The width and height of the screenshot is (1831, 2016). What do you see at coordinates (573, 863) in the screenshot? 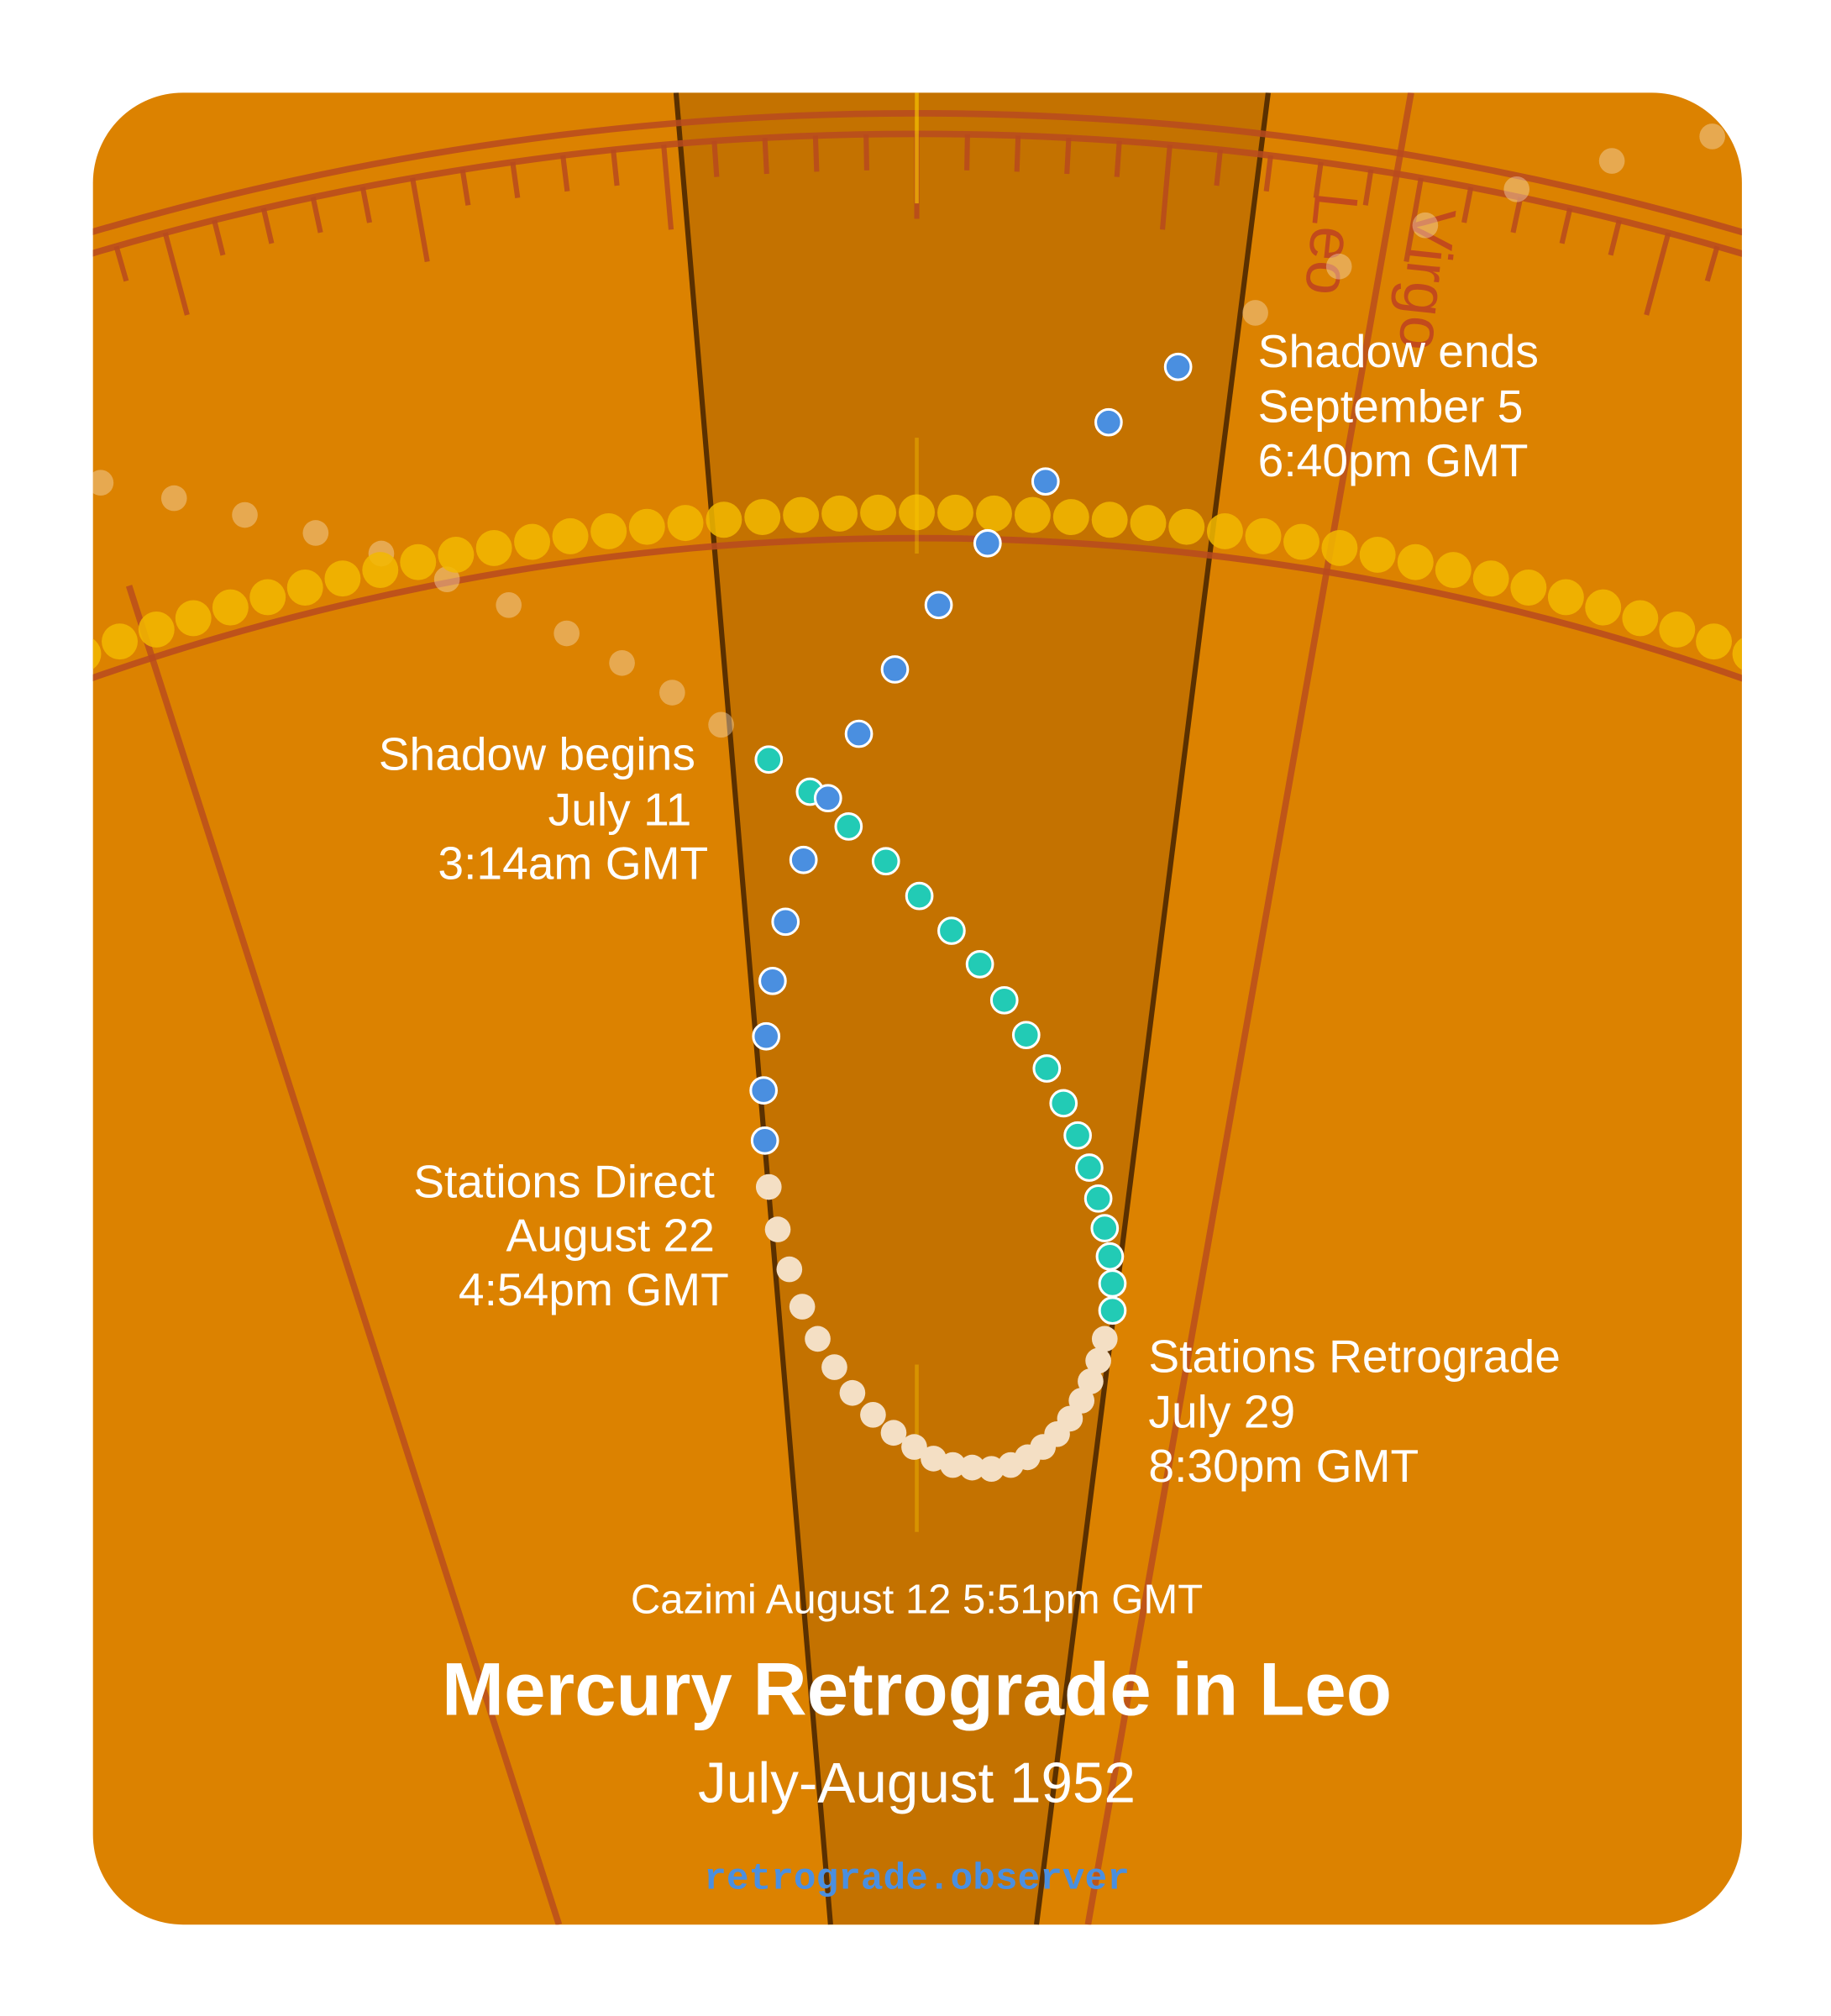
I see `event-time: 3:14am GMT` at bounding box center [573, 863].